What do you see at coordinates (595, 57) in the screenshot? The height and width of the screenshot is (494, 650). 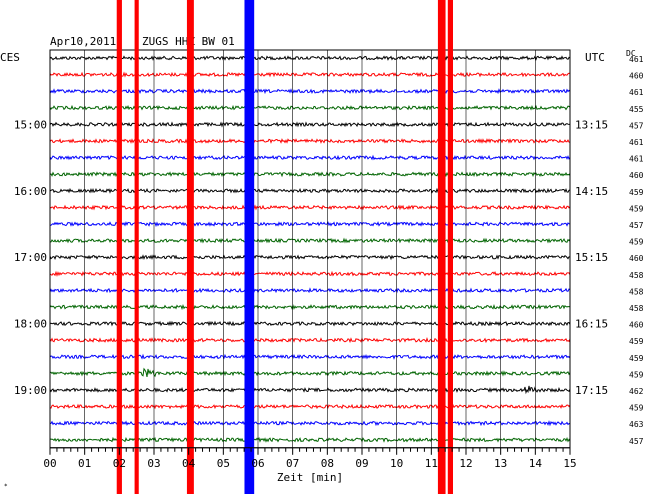 I see `right-timezone-label: UTC` at bounding box center [595, 57].